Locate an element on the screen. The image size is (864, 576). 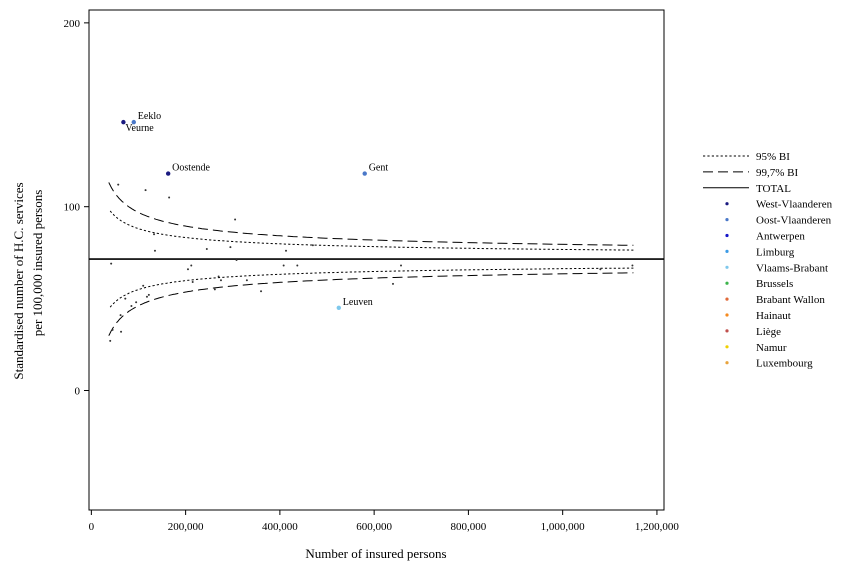
legend-item-antwerpen: Antwerpen is located at coordinates (765, 237).